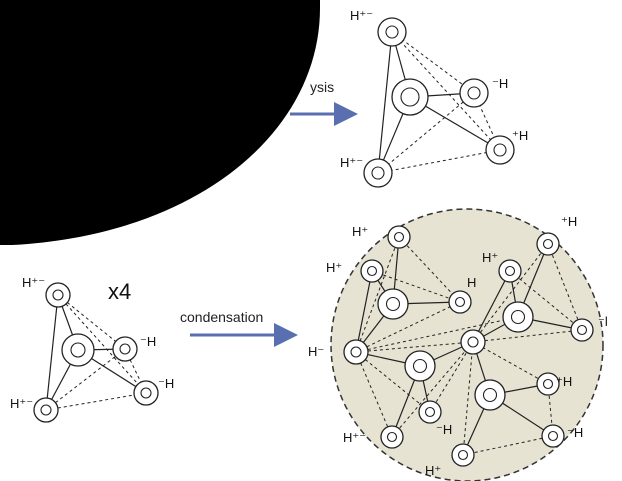 The height and width of the screenshot is (481, 622). I want to click on h-label: H⁻, so click(316, 351).